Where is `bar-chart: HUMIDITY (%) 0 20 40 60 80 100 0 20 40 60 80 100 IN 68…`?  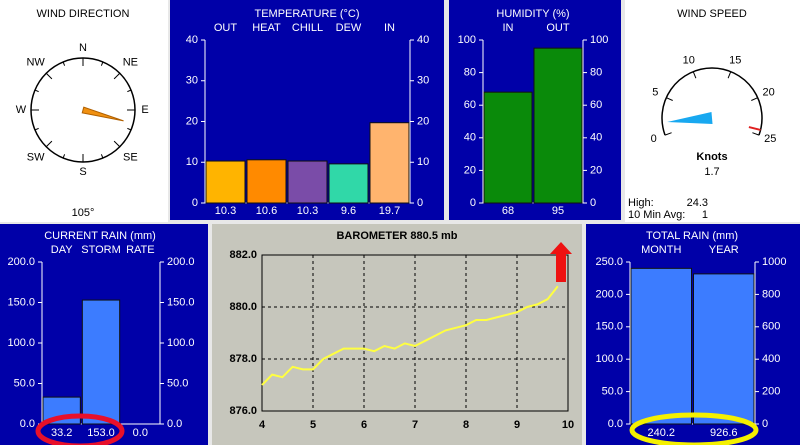
bar-chart: HUMIDITY (%) 0 20 40 60 80 100 0 20 40 60 80 100 IN 68… is located at coordinates (533, 112).